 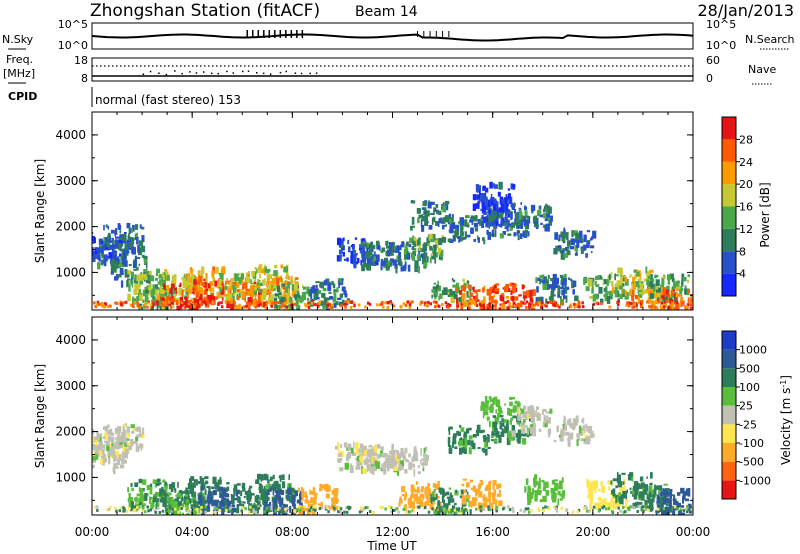 What do you see at coordinates (746, 207) in the screenshot?
I see `colorbar-tick-label: 16` at bounding box center [746, 207].